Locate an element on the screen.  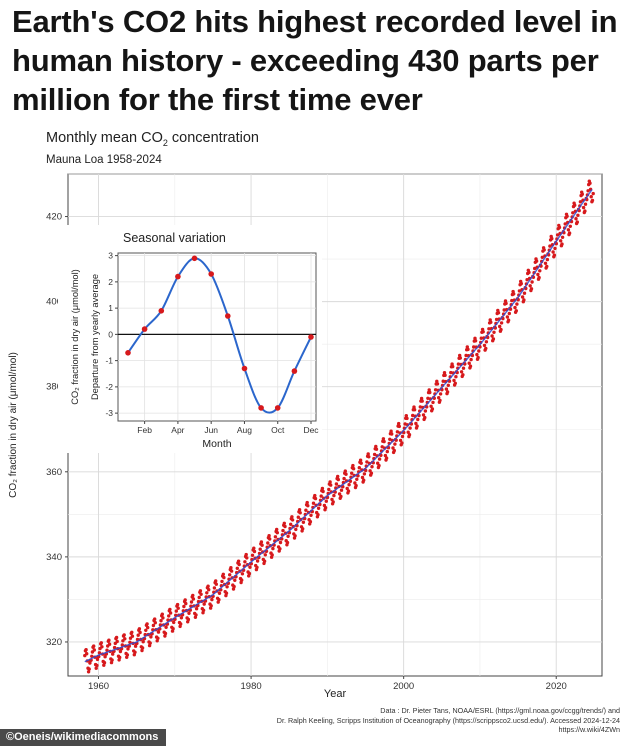
inset-x-tick-label: Oct is located at coordinates (278, 430).